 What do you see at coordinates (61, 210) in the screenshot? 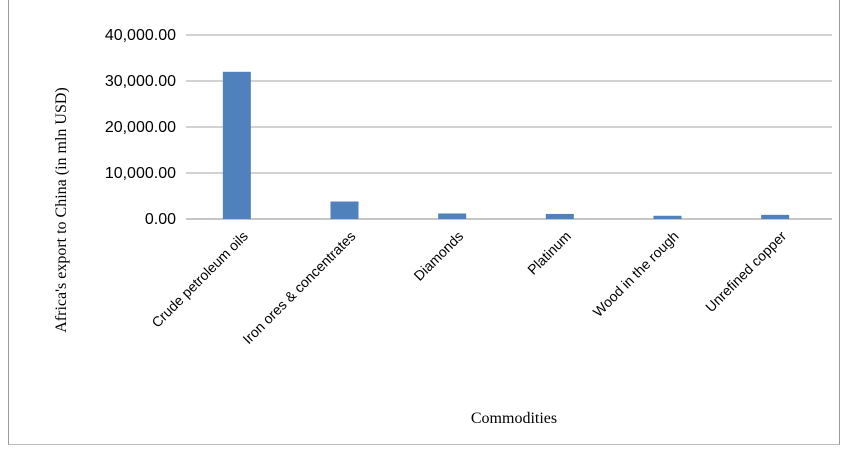
I see `y-axis-title: Africa's export to China (in mln USD)` at bounding box center [61, 210].